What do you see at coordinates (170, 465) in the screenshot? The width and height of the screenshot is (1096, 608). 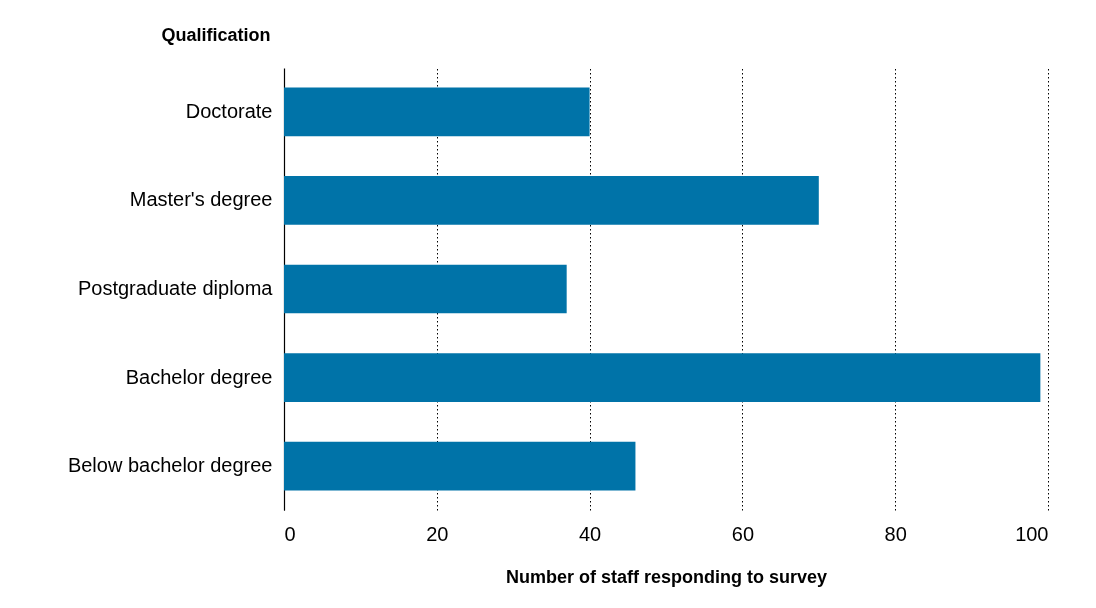 I see `y-tick-label: Below bachelor degree` at bounding box center [170, 465].